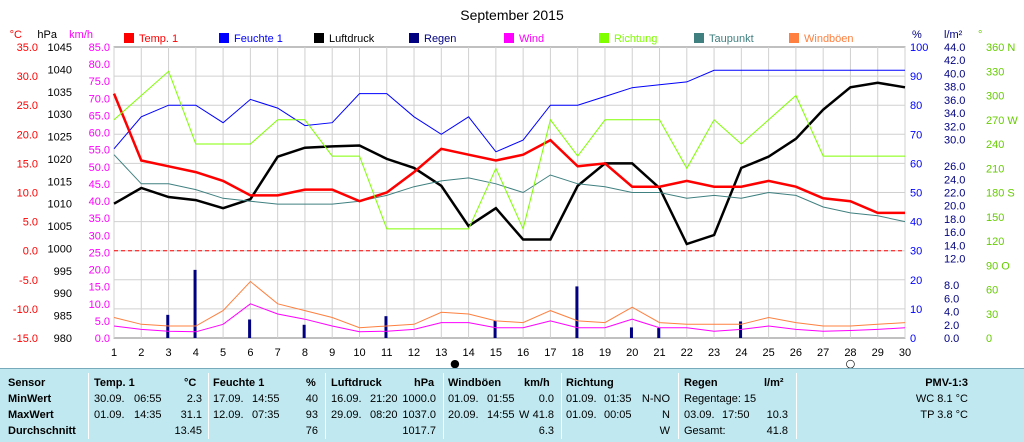  I want to click on wind-tick-label: 60.0, so click(99, 134).